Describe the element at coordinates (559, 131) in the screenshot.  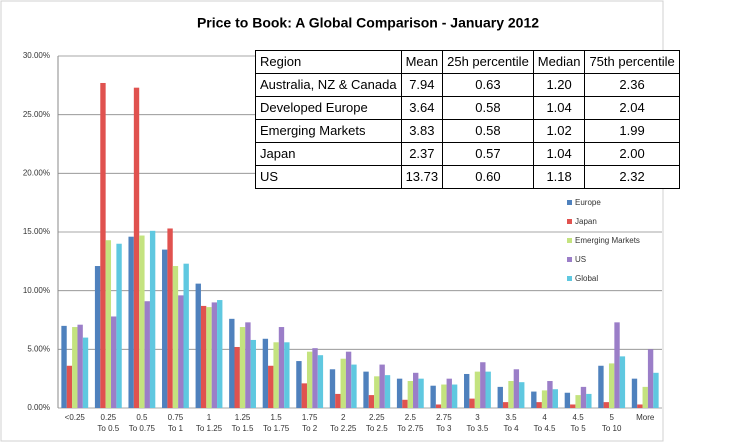
I see `table-cell: 1.02` at that location.